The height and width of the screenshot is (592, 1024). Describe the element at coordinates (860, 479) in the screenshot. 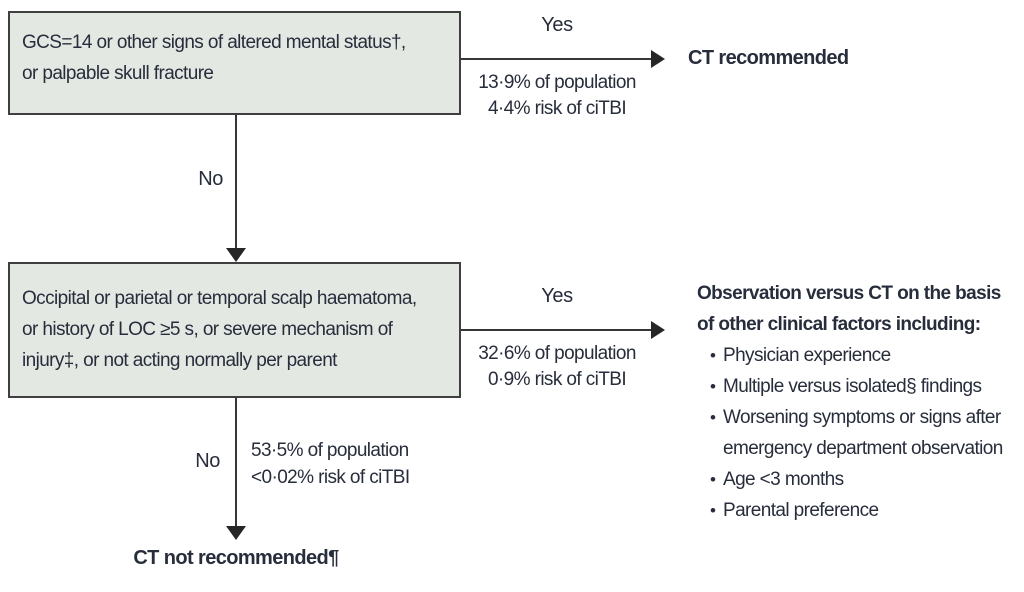

I see `list-item: • Age <3 months` at that location.